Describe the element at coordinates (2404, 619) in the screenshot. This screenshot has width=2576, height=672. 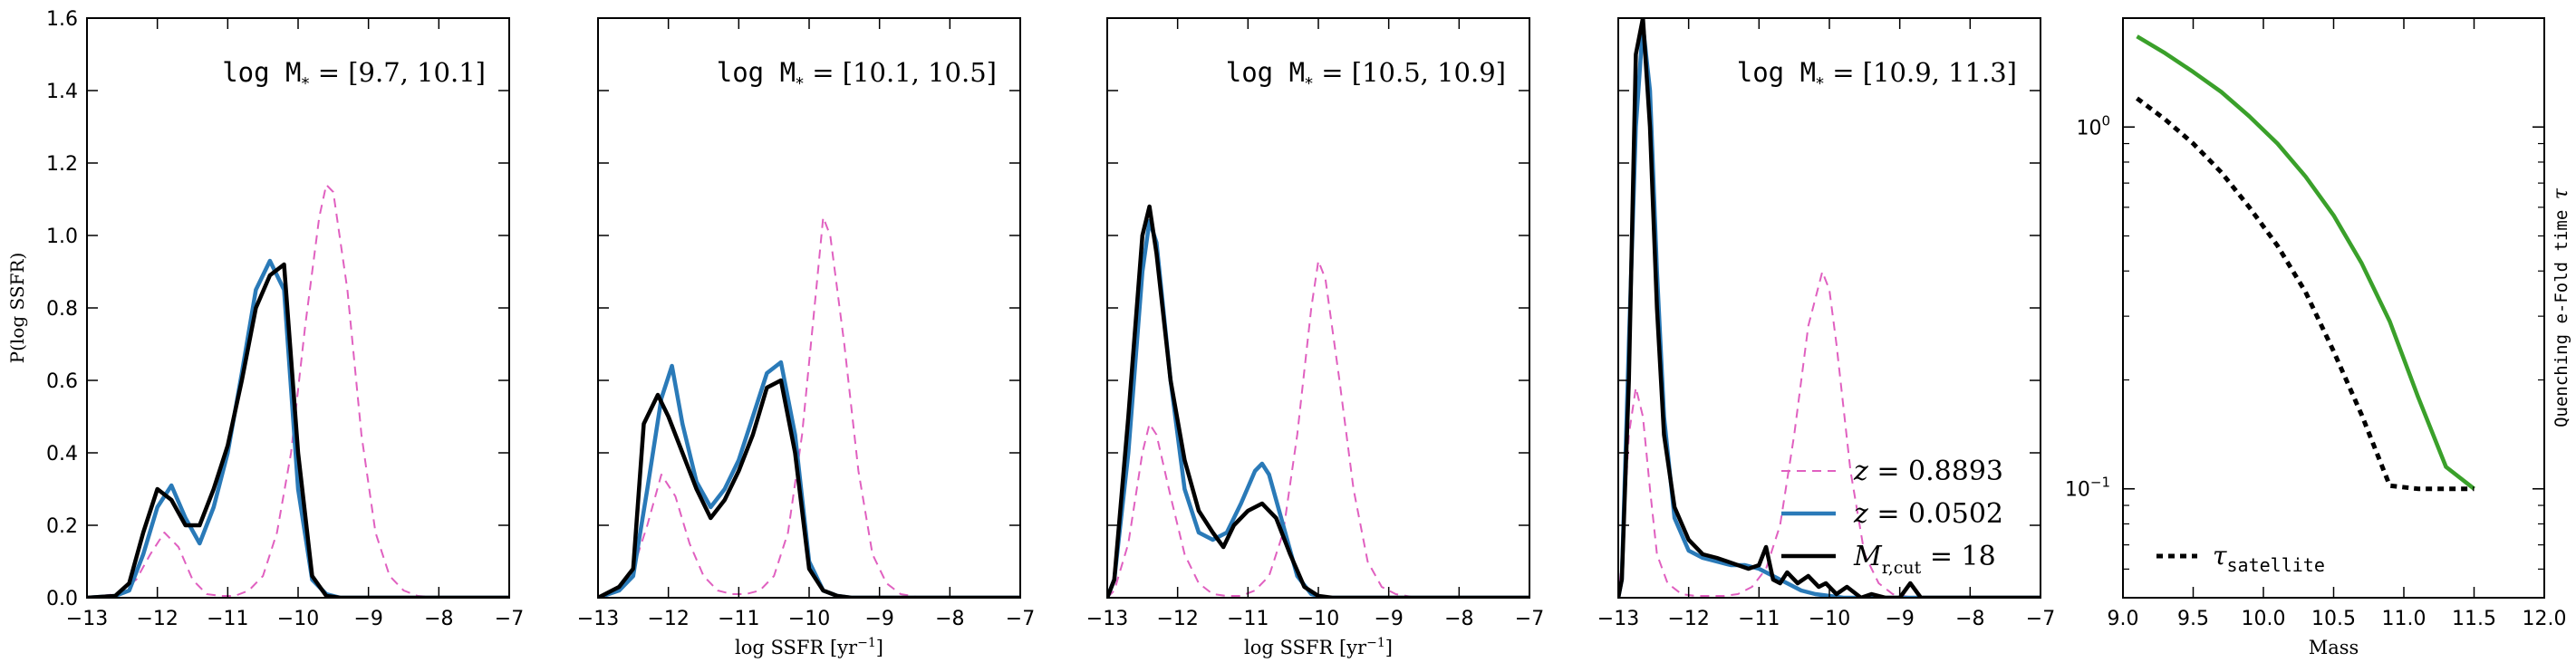
I see `x-tick-label: 11.0` at that location.